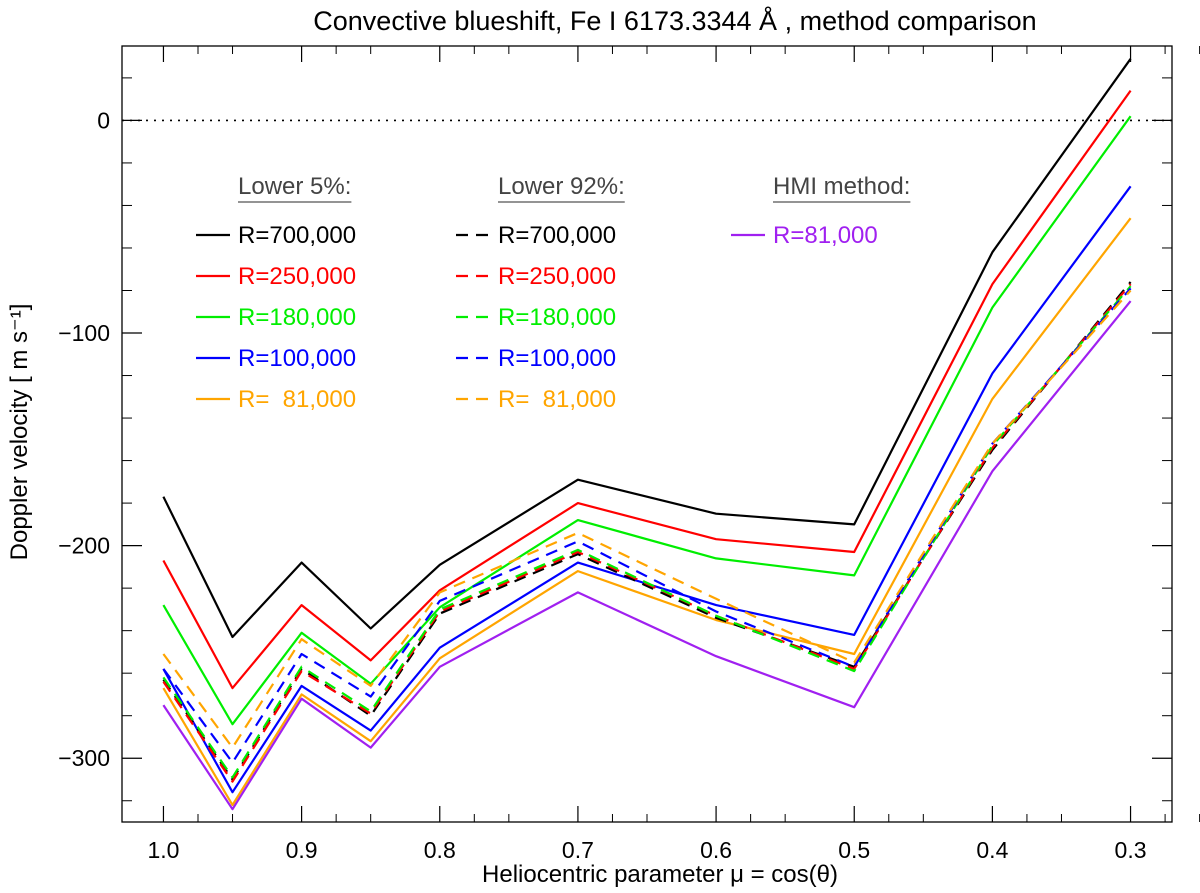 The image size is (1200, 893). I want to click on x-tick-label: 0.5, so click(854, 850).